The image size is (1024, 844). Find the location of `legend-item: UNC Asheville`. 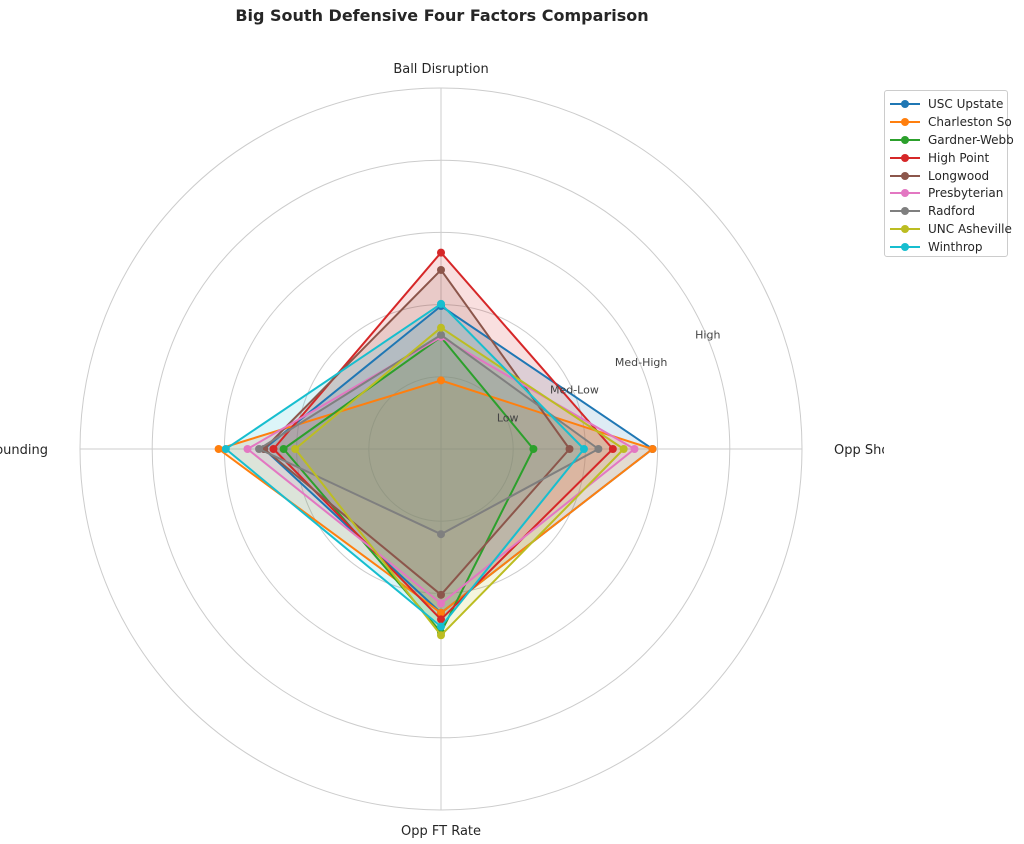

legend-item: UNC Asheville is located at coordinates (951, 229).